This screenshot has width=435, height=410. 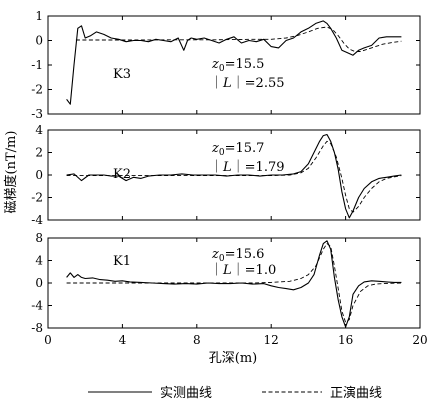 I want to click on panel-label-k1: K1, so click(x=122, y=261).